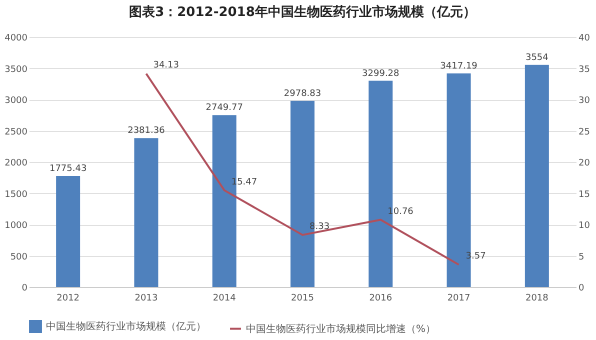 This screenshot has width=596, height=340. What do you see at coordinates (380, 299) in the screenshot?
I see `x-tick-label: 2016` at bounding box center [380, 299].